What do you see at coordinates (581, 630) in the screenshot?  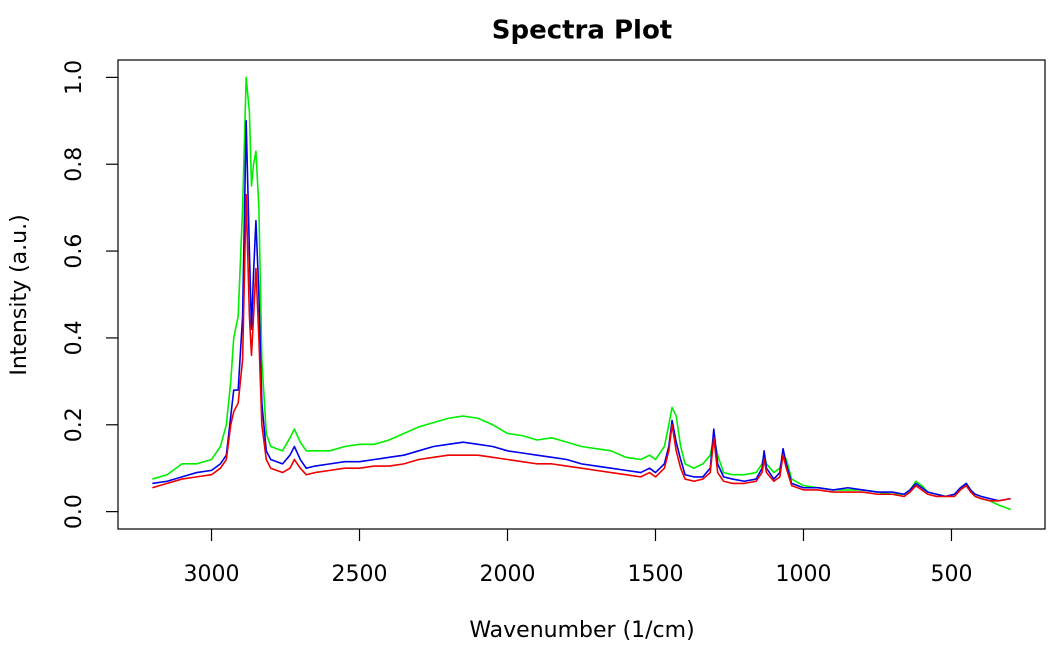 I see `x-axis-label: Wavenumber (1/cm)` at bounding box center [581, 630].